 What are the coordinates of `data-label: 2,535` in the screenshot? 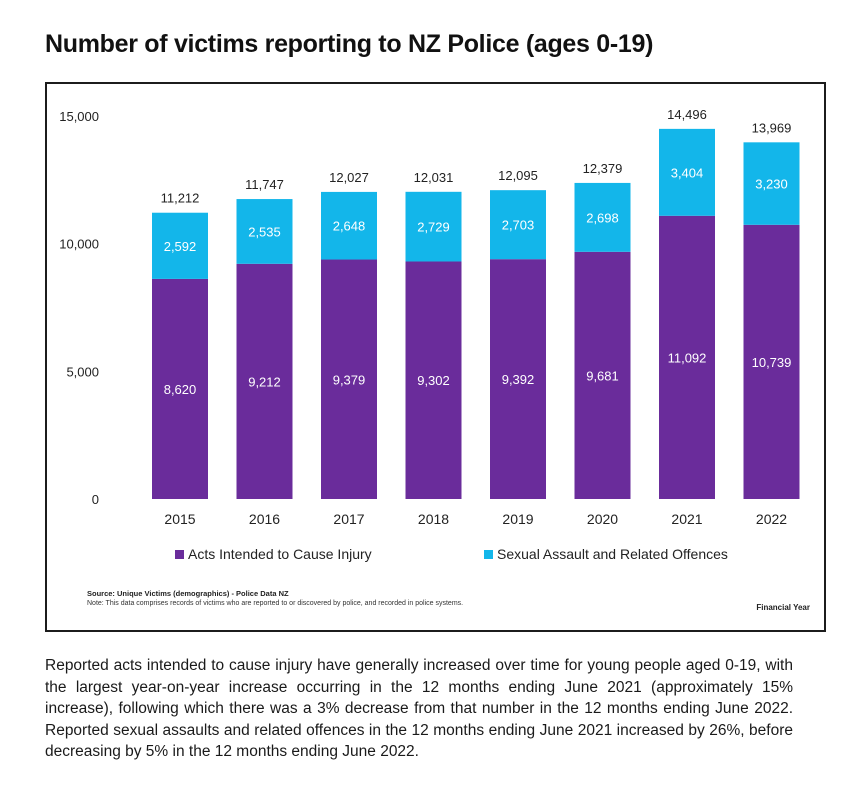 It's located at (264, 231).